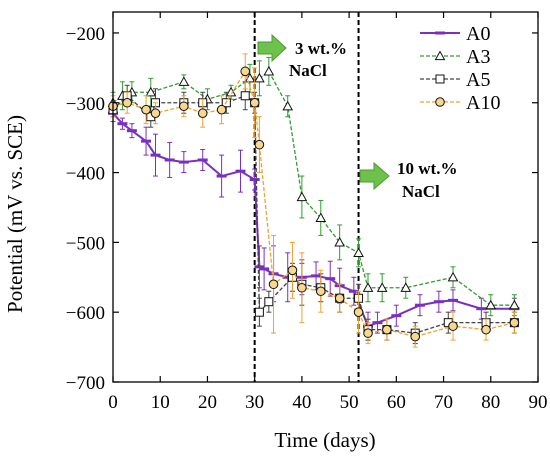  I want to click on x-tick-label: 10, so click(160, 402).